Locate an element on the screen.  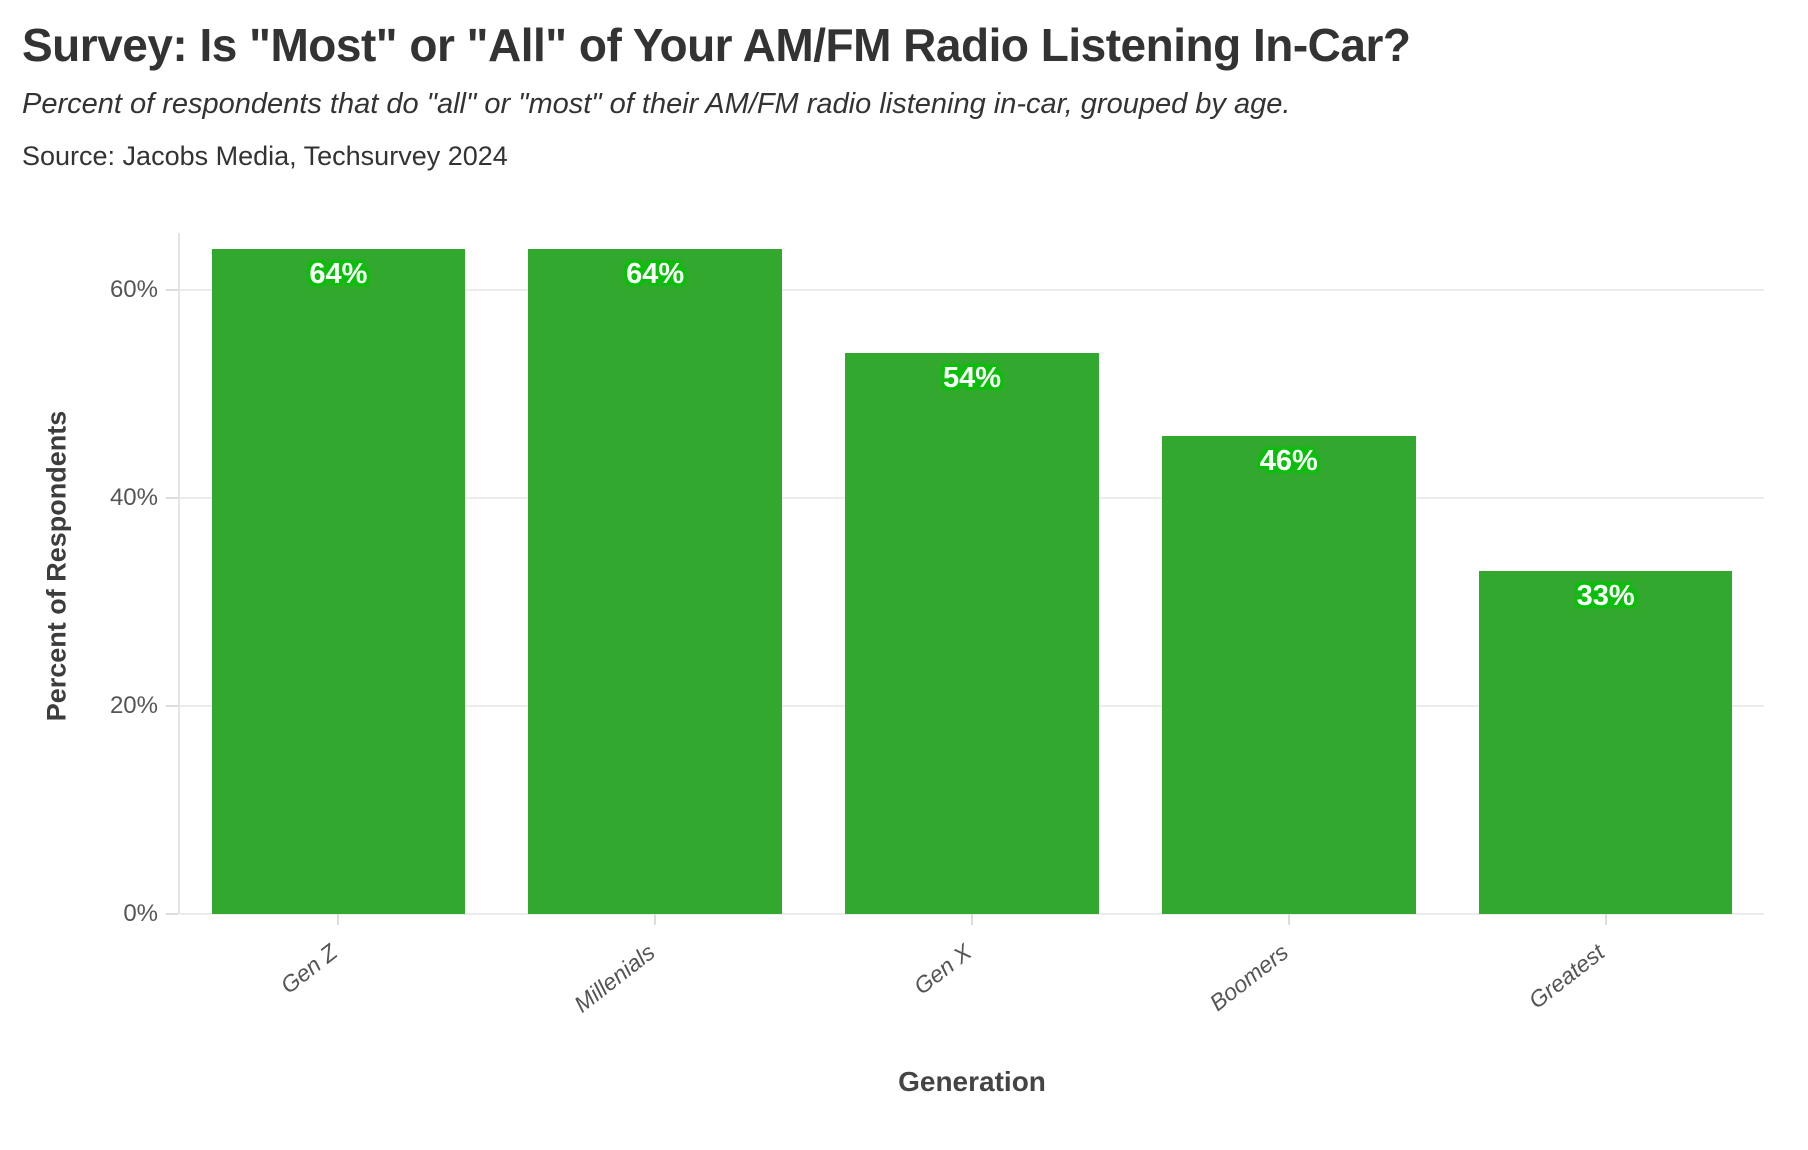
x-axis-title: Generation is located at coordinates (972, 1081).